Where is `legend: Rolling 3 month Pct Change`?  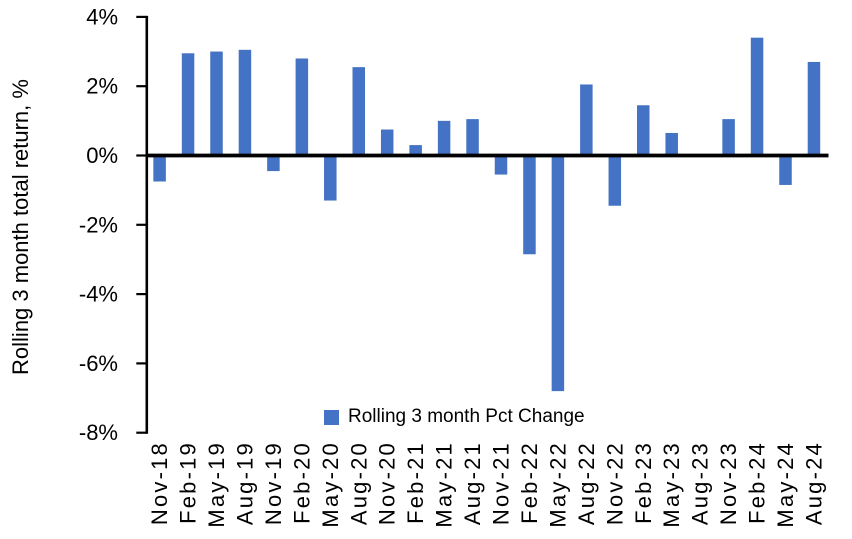 legend: Rolling 3 month Pct Change is located at coordinates (454, 417).